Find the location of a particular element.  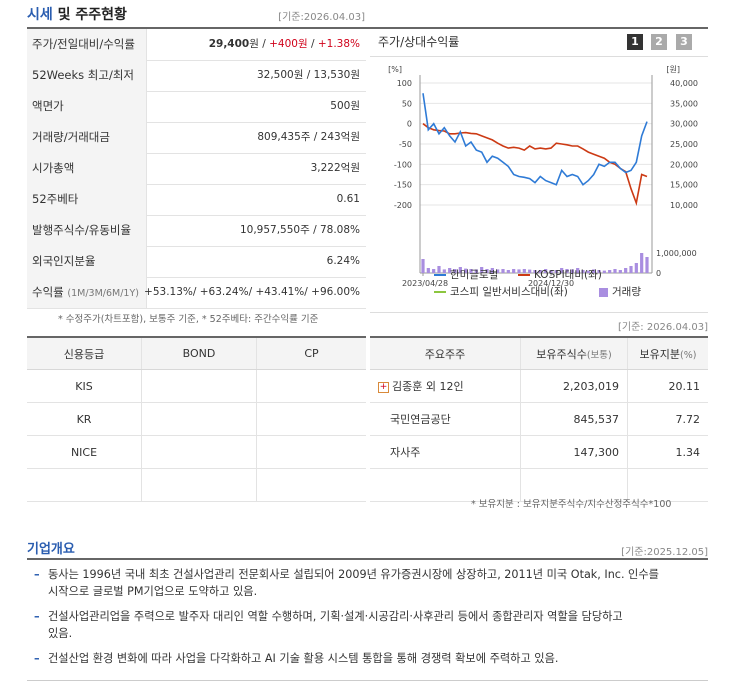

table-row: 국민연금공단 845,537 7.72 is located at coordinates (539, 419).